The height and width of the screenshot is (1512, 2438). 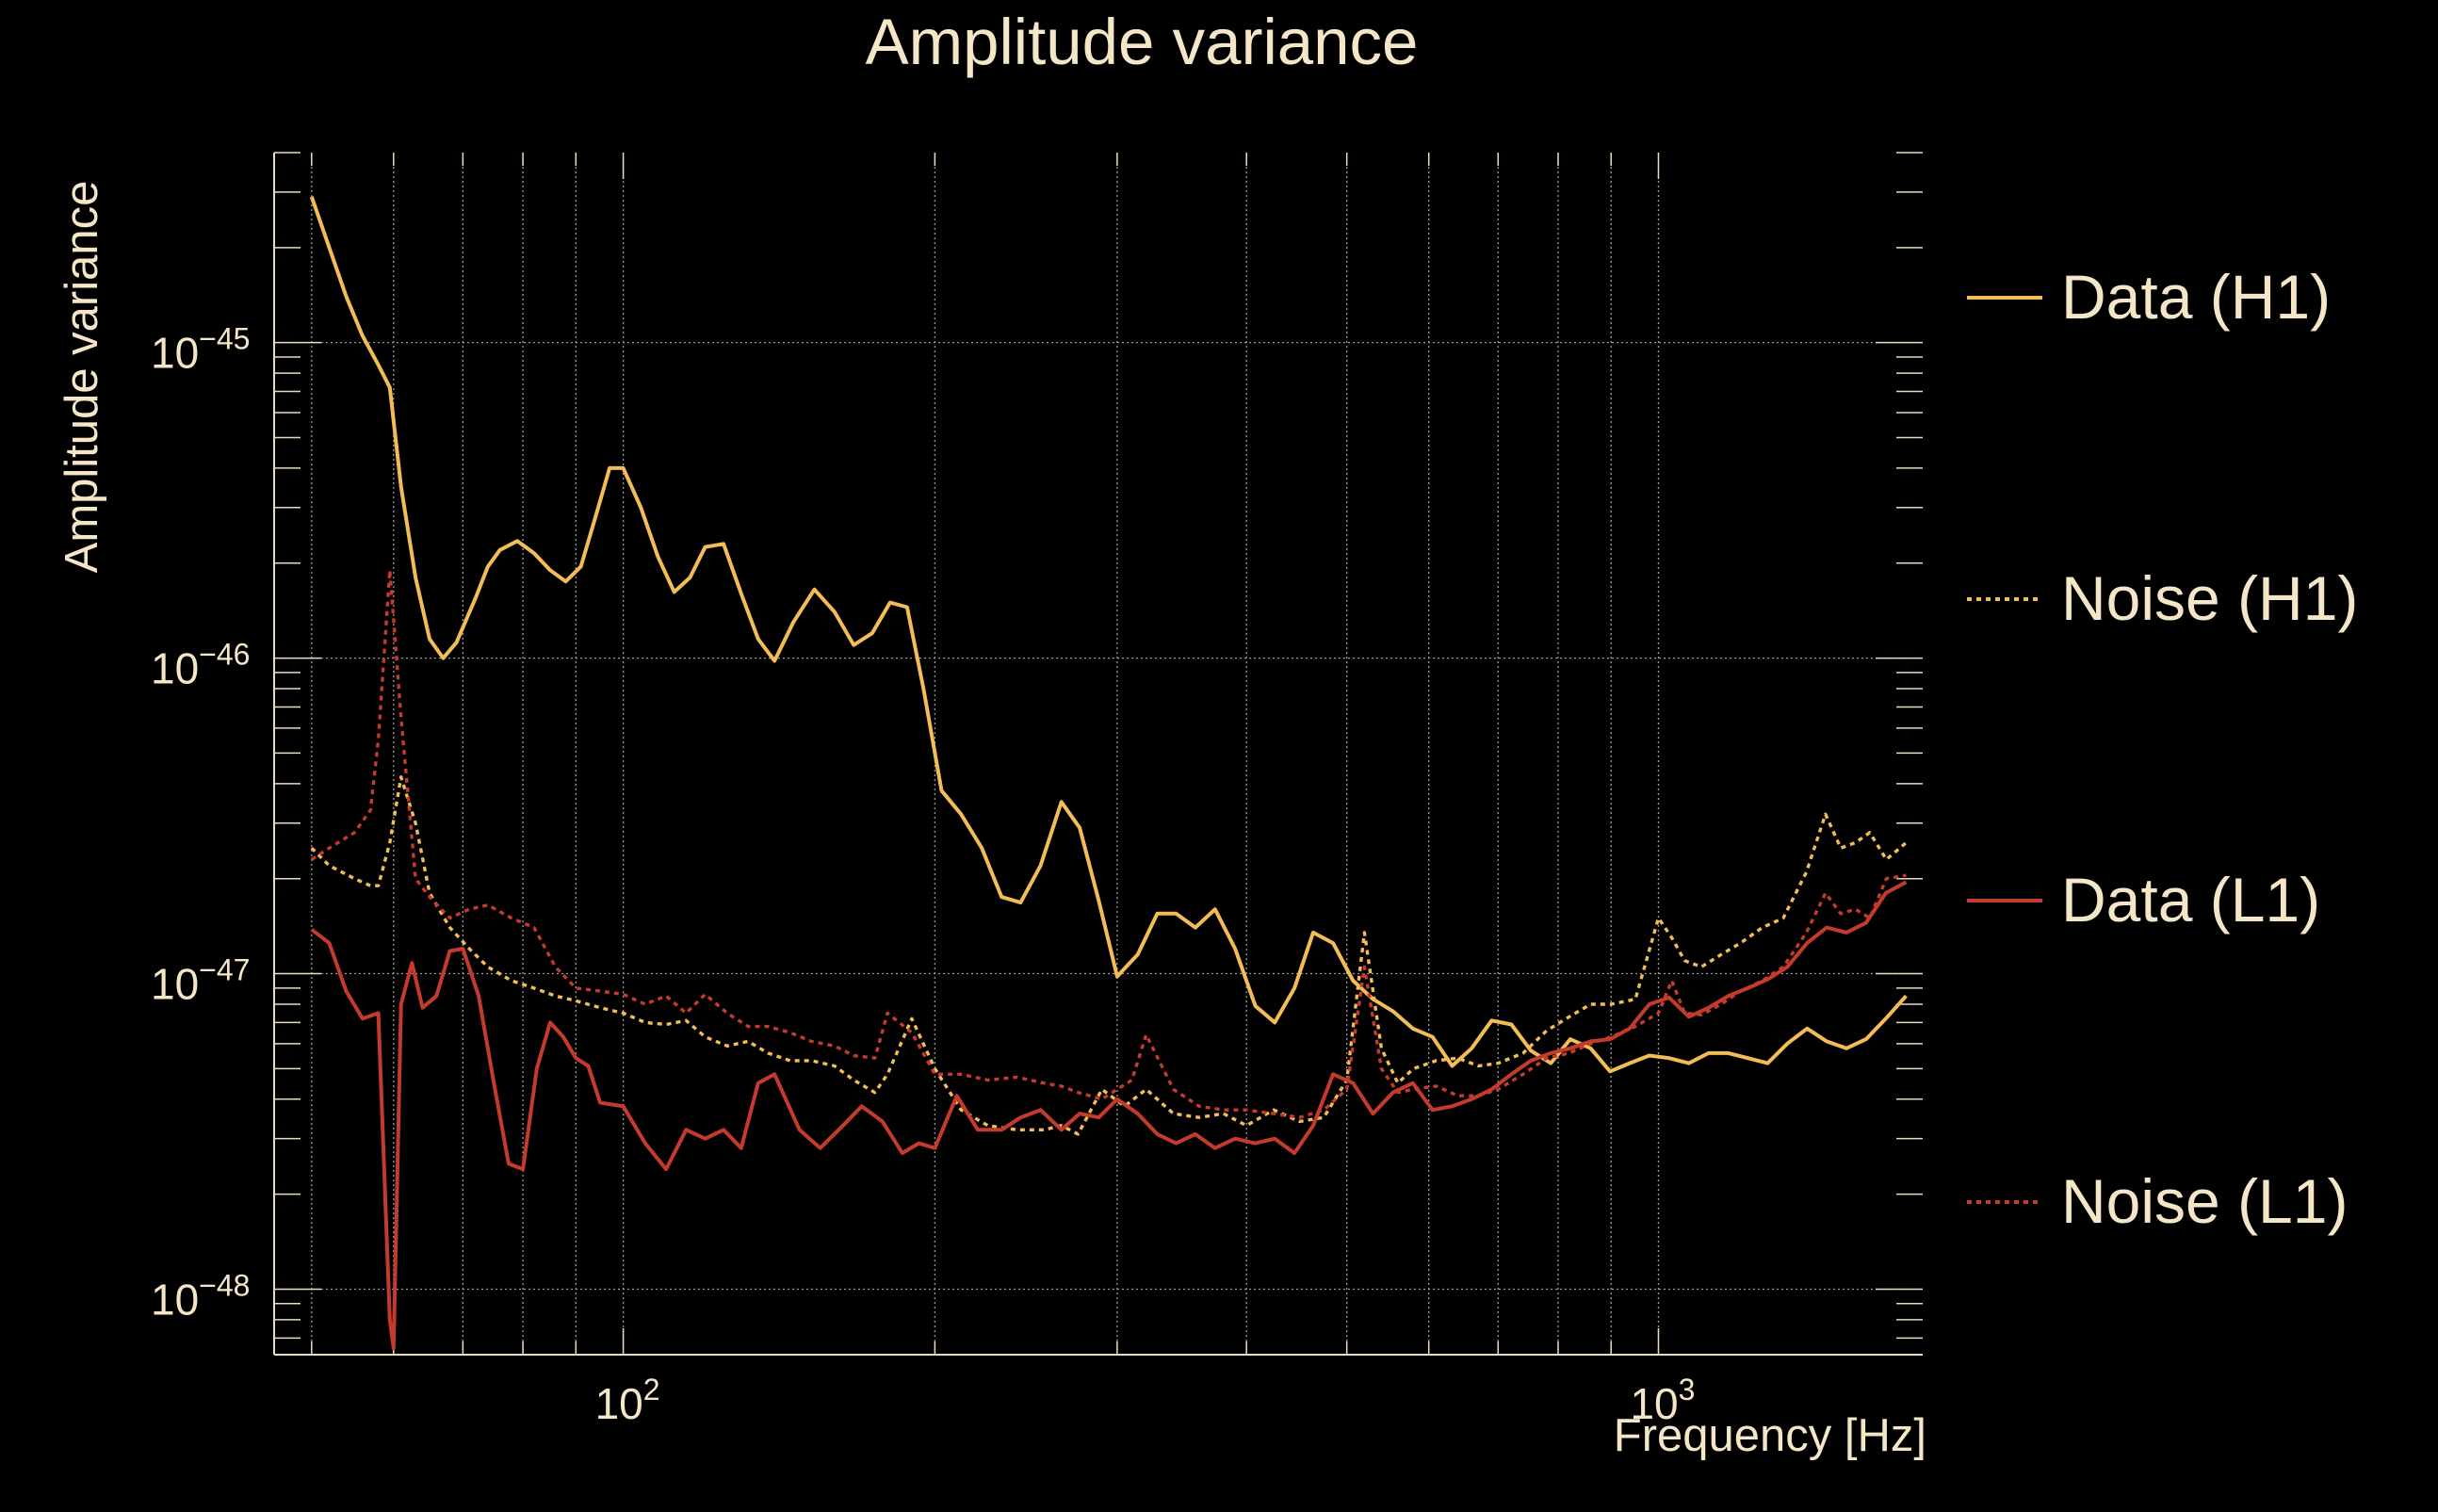 I want to click on legend-label-0: Data (H1), so click(x=2196, y=297).